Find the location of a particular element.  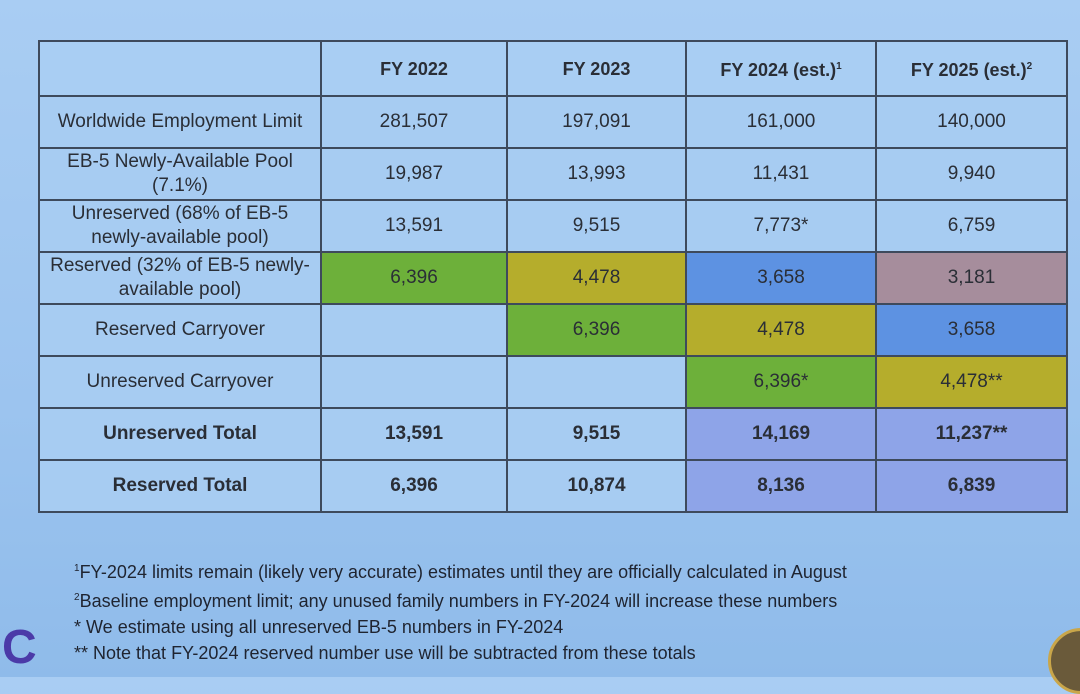

row-label: Reserved Carryover is located at coordinates (180, 330).